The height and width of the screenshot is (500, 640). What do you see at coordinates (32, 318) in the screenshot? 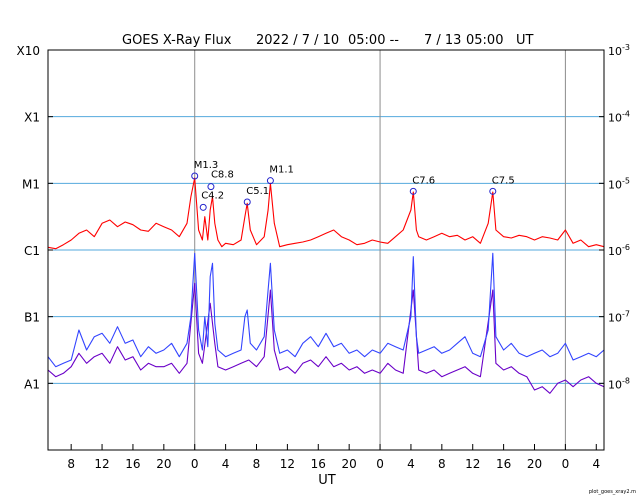
I see `ytick-label-left-B1: B1` at bounding box center [32, 318].